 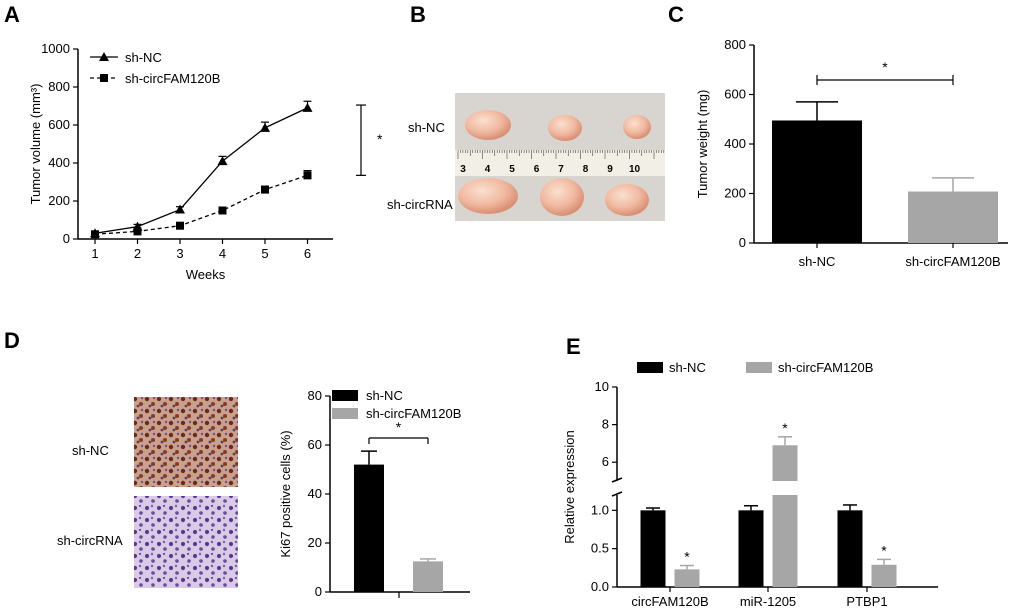 I want to click on panel-e-legend: sh-NC sh-circFAM120B, so click(x=755, y=367).